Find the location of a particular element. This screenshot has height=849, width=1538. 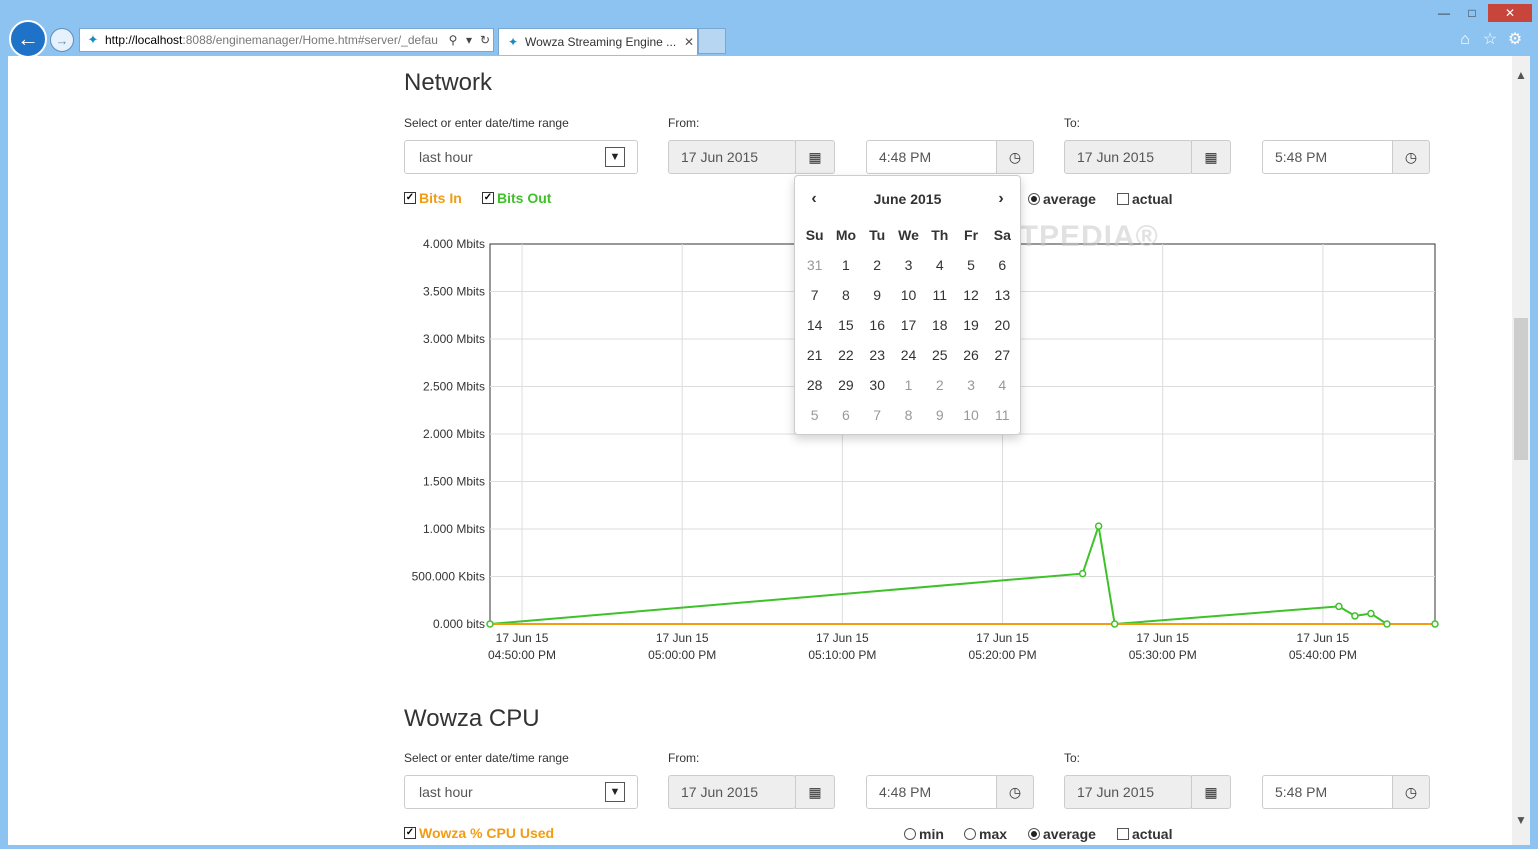

browser-tab: ✦ Wowza Streaming Engine ... ✕ is located at coordinates (598, 41).